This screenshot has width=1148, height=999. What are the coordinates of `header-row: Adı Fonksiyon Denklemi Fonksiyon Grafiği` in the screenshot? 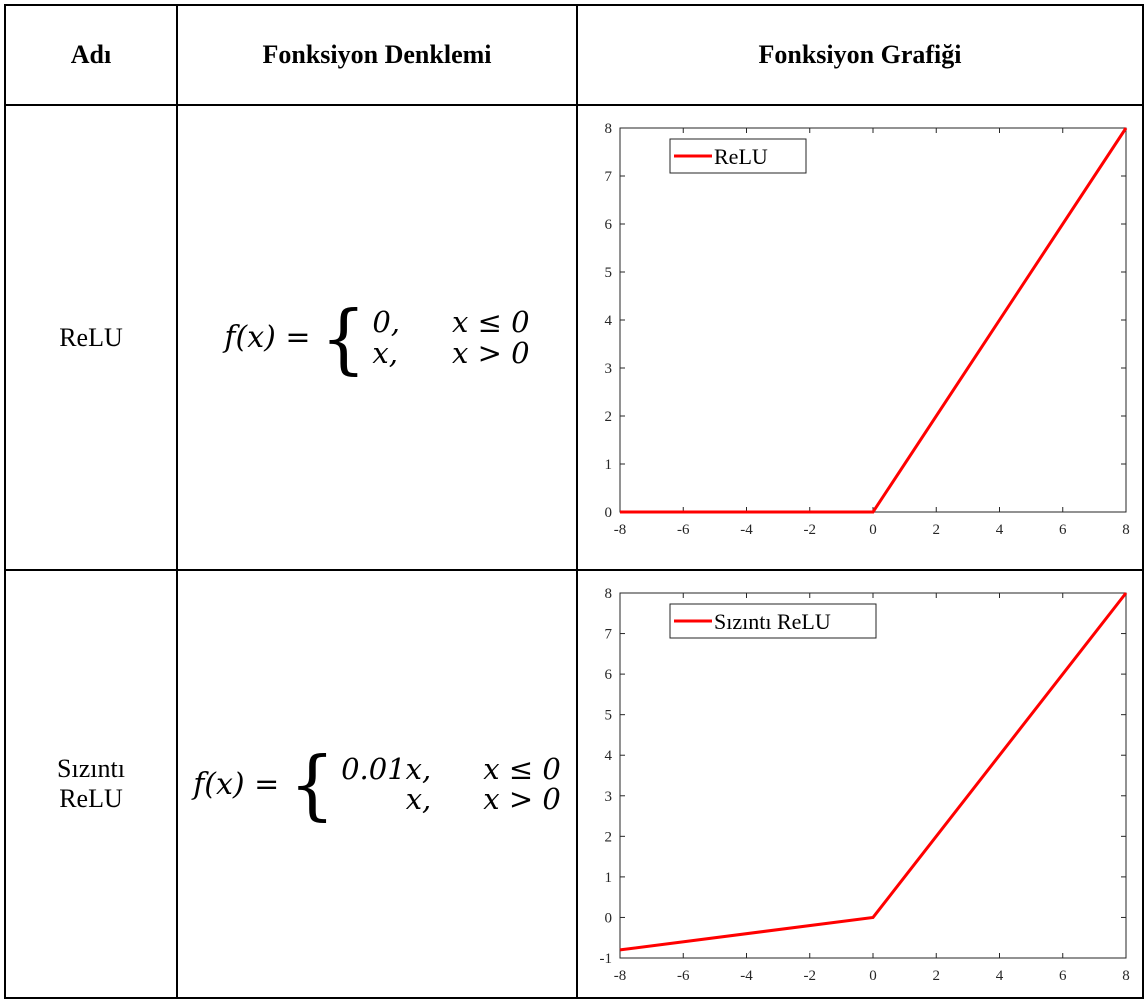 It's located at (574, 55).